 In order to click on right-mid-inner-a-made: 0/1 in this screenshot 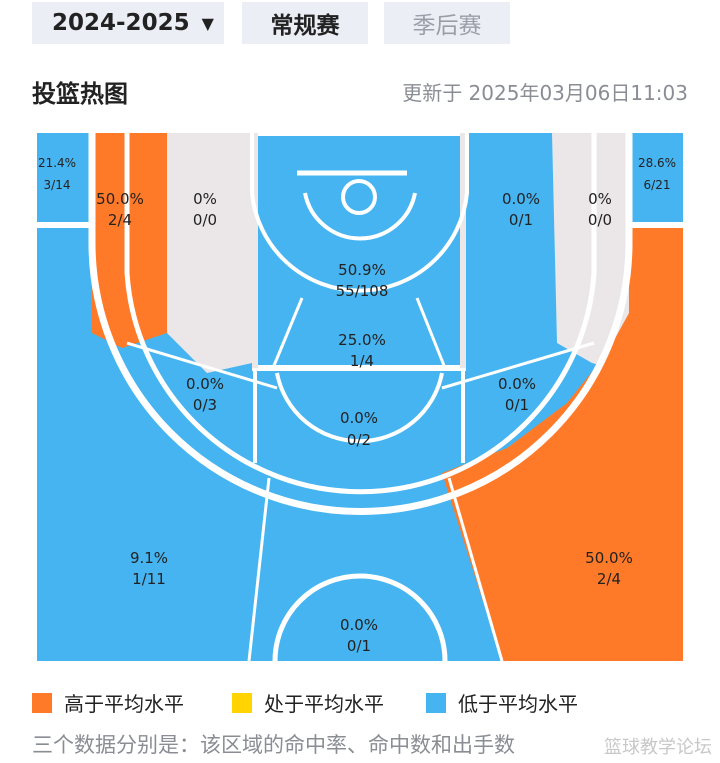, I will do `click(521, 220)`.